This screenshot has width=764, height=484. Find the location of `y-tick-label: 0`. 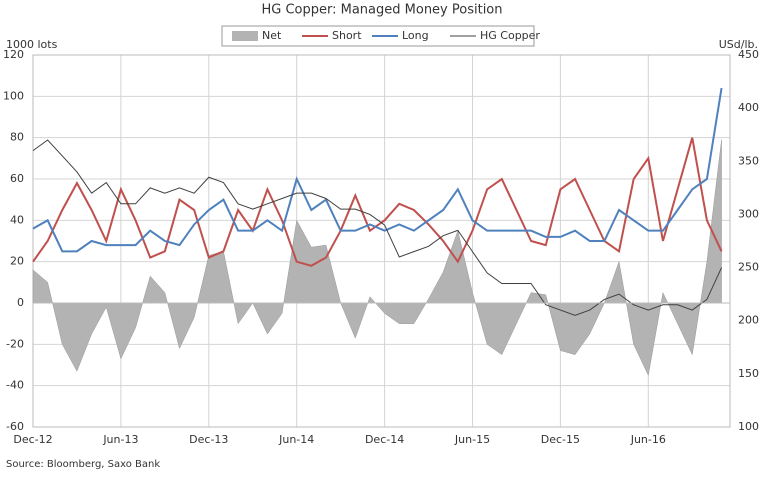

y-tick-label: 0 is located at coordinates (20, 302).